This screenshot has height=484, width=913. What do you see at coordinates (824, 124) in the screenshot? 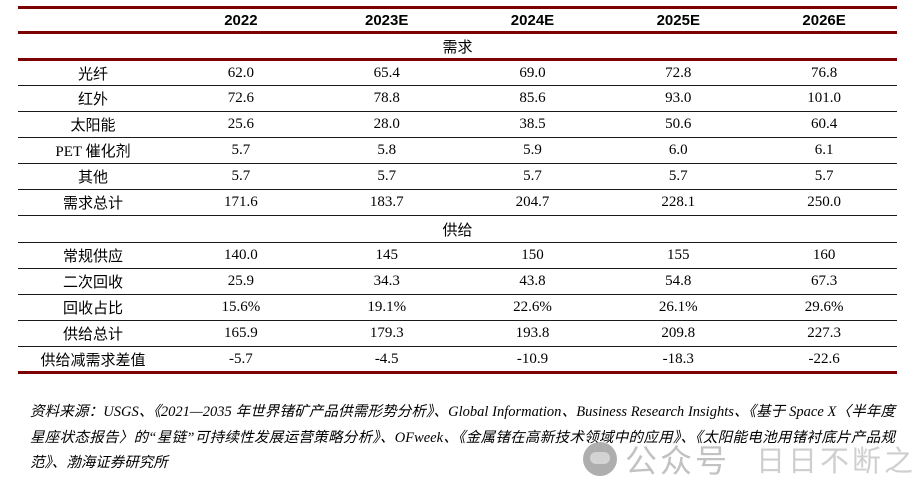
I see `cell-value: 60.4` at bounding box center [824, 124].